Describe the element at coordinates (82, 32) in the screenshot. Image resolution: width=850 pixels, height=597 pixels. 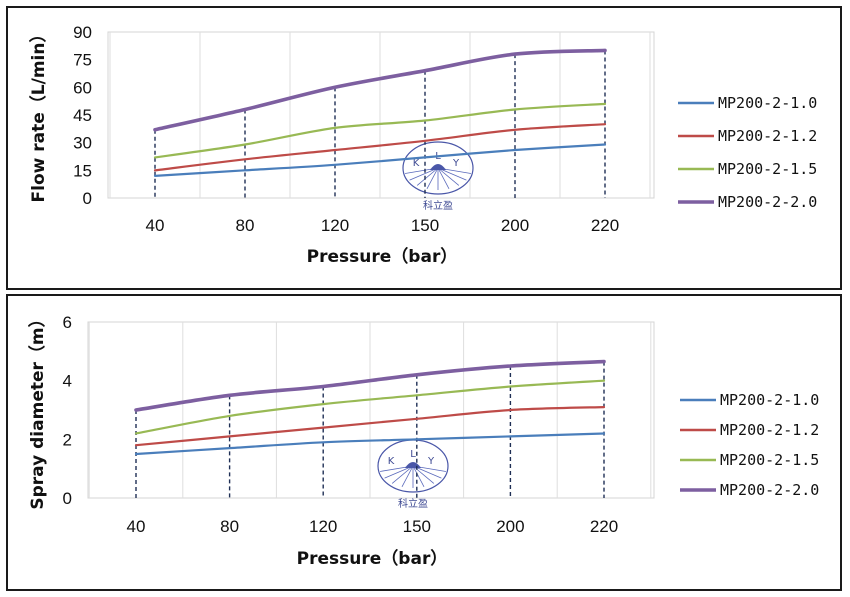
I see `y-tick-label: 90` at that location.